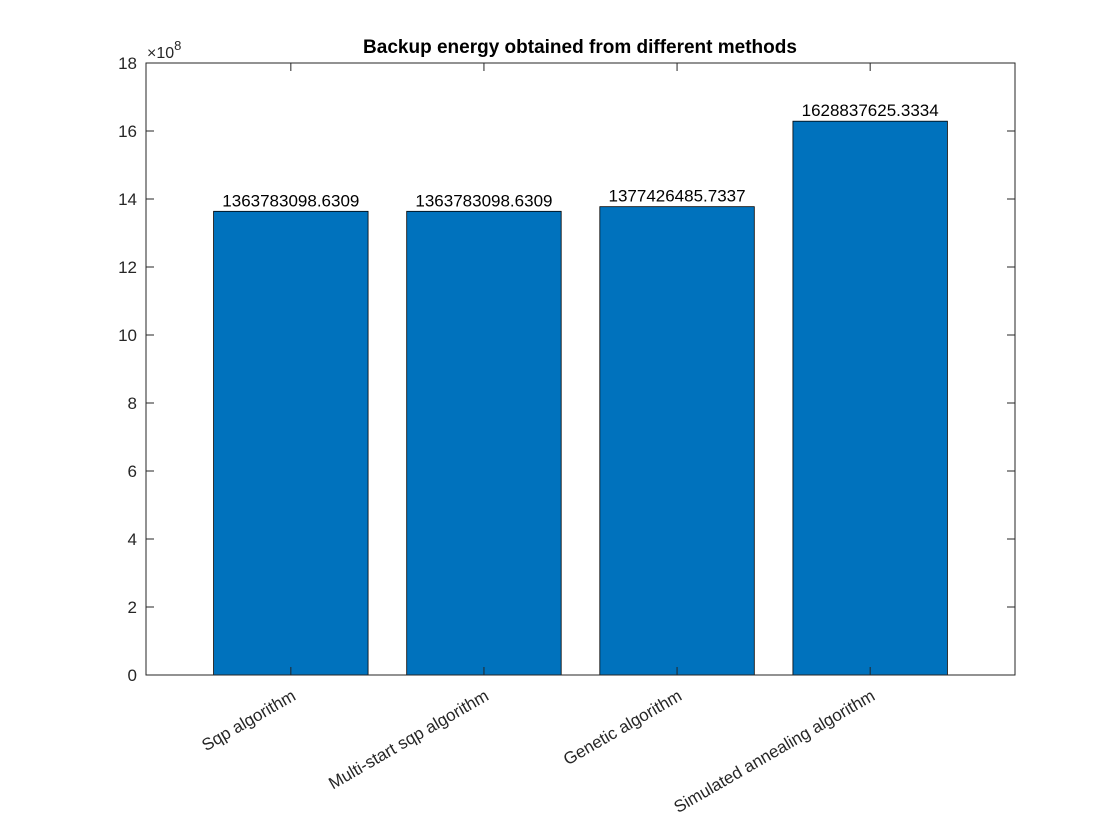 The height and width of the screenshot is (840, 1120). What do you see at coordinates (870, 110) in the screenshot?
I see `bar-value-label-4: 1628837625.3334` at bounding box center [870, 110].